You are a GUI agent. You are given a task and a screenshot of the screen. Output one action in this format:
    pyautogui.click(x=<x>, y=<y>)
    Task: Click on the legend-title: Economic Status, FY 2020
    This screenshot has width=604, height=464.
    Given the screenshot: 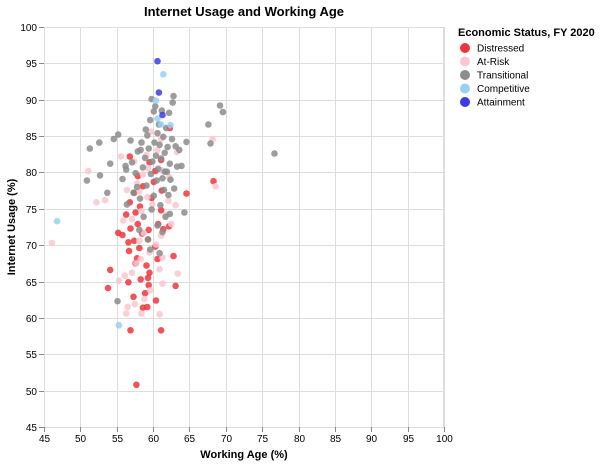 What is the action you would take?
    pyautogui.click(x=526, y=33)
    